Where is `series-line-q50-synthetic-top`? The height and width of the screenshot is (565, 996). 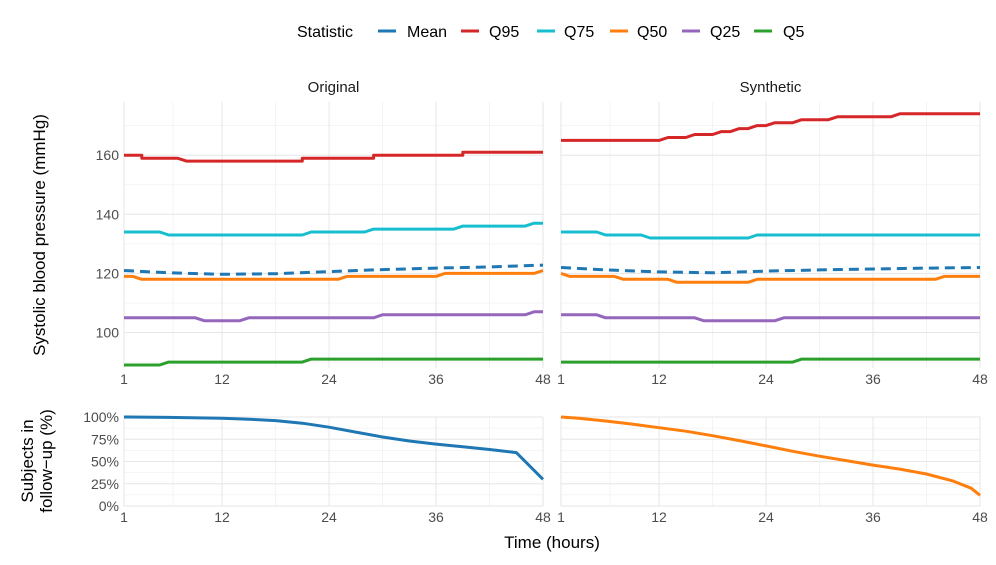 series-line-q50-synthetic-top is located at coordinates (770, 277).